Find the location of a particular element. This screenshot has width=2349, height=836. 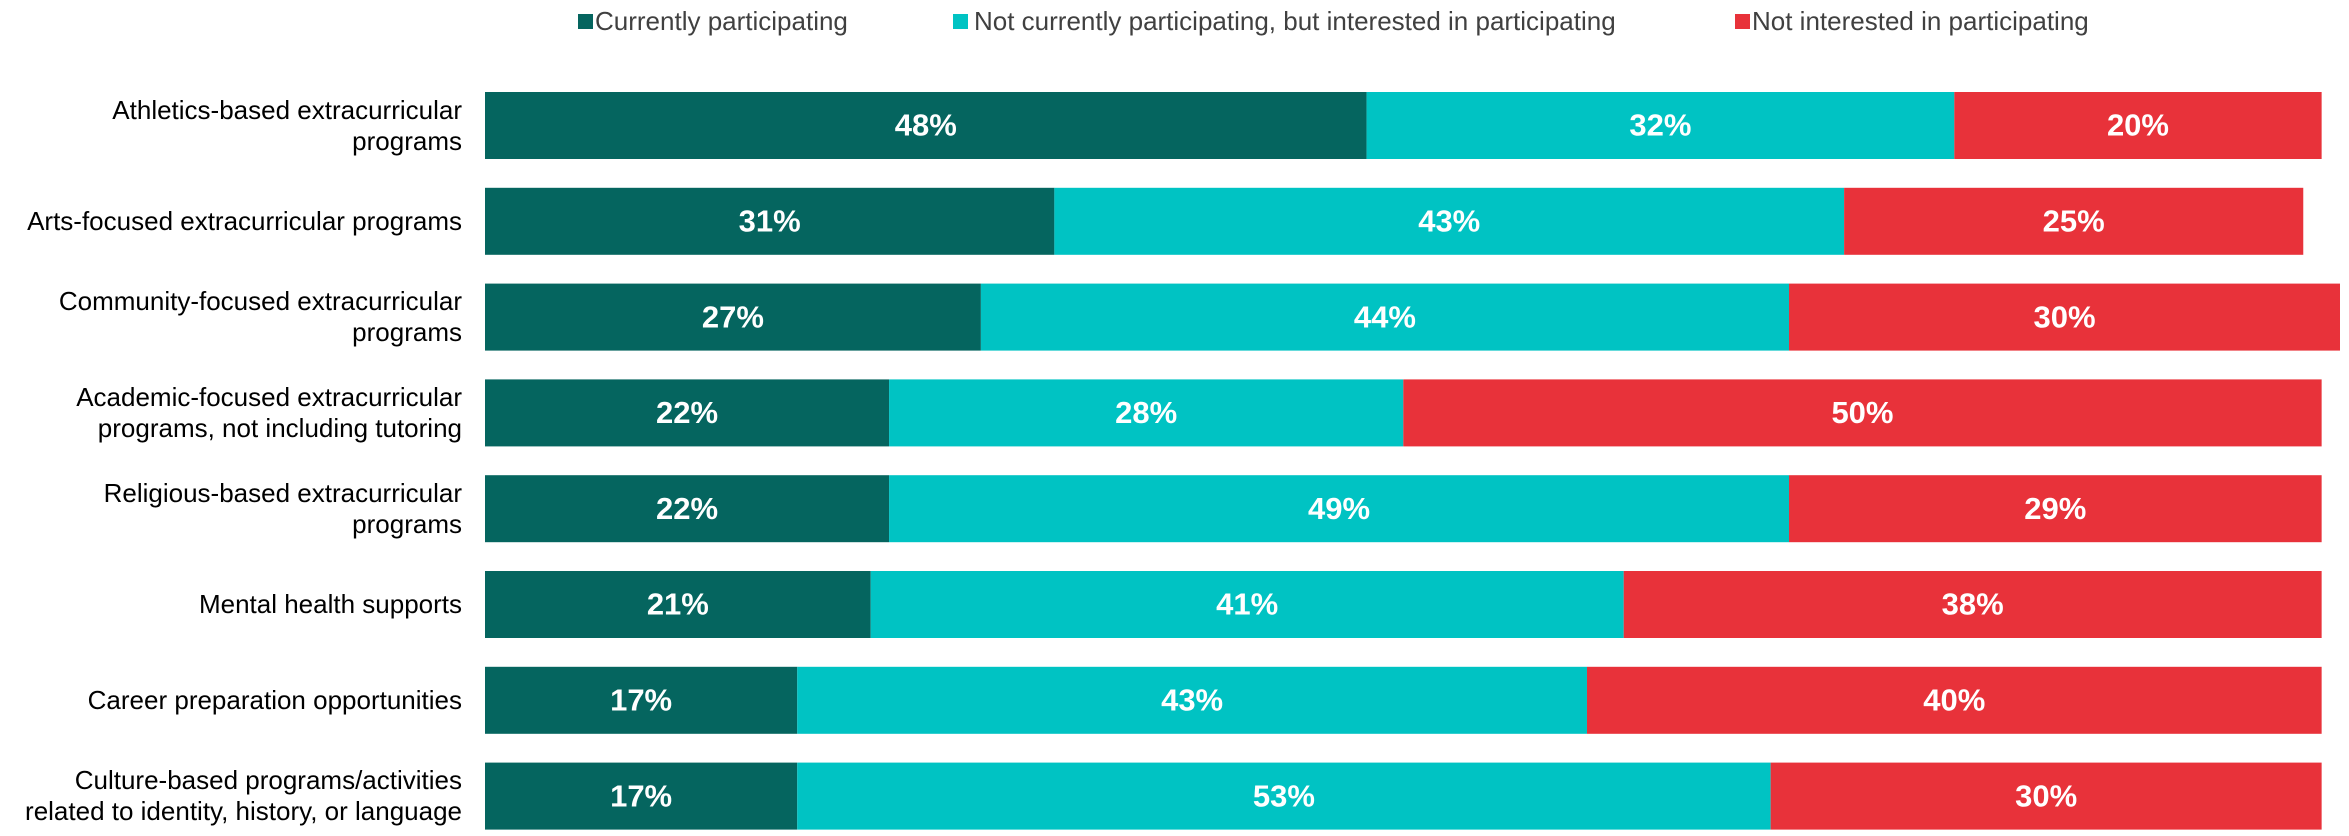

category-label: Mental health supports is located at coordinates (330, 604).